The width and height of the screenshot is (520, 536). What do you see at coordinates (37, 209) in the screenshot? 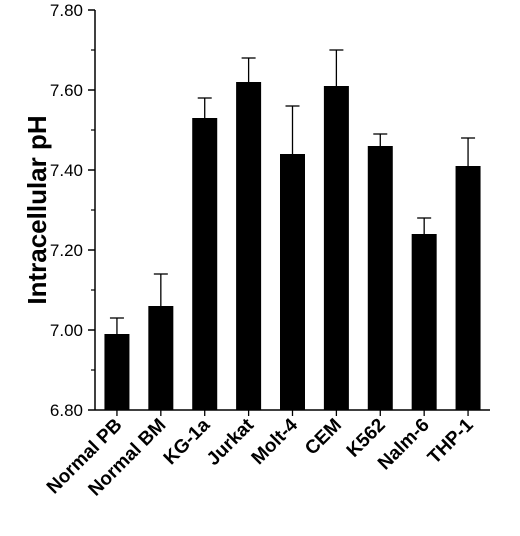
I see `y-axis-title: Intracellular pH` at bounding box center [37, 209].